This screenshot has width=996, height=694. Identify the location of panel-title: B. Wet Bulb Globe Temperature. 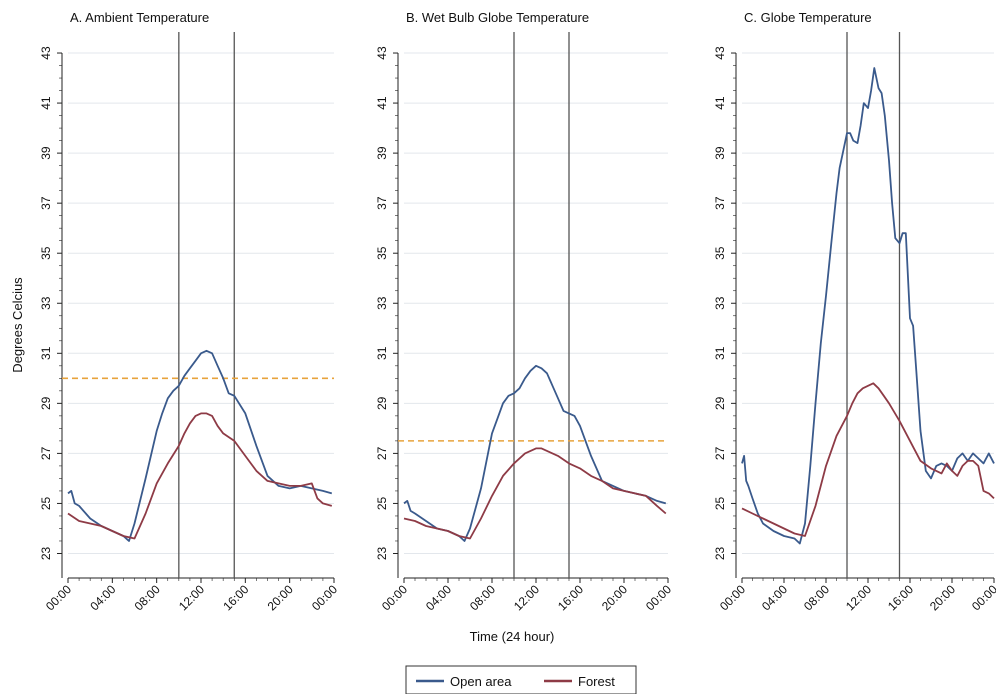
(497, 17).